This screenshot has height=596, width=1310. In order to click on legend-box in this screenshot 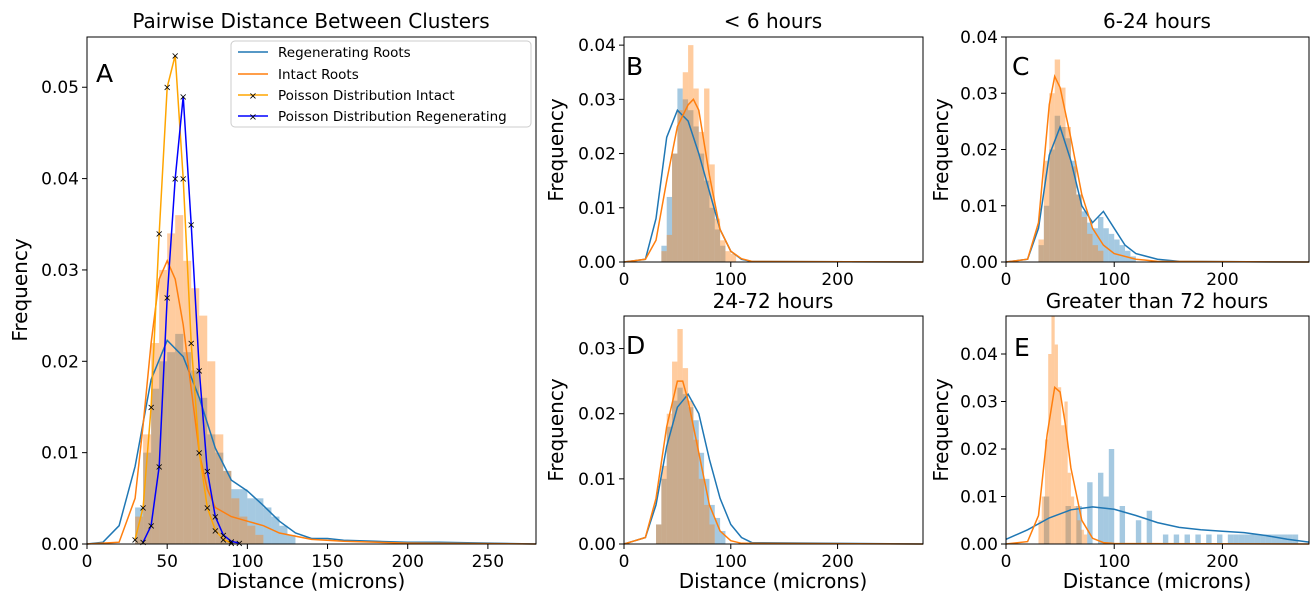, I will do `click(381, 84)`.